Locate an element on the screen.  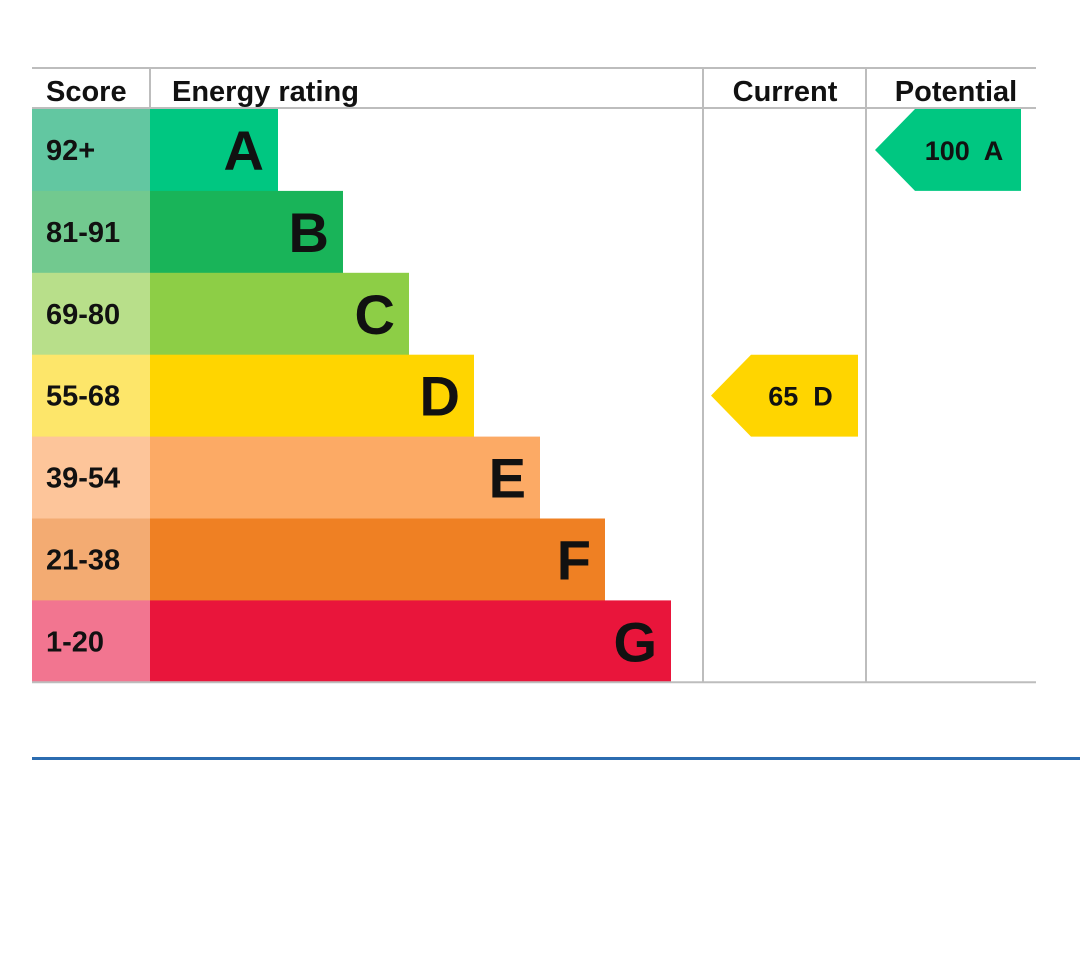
score-label-c: 69-80 is located at coordinates (83, 315).